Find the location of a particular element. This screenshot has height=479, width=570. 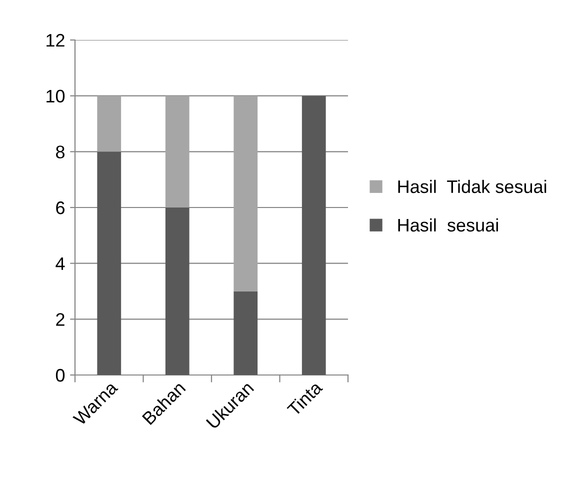

y-tick-label: 0 is located at coordinates (60, 375).